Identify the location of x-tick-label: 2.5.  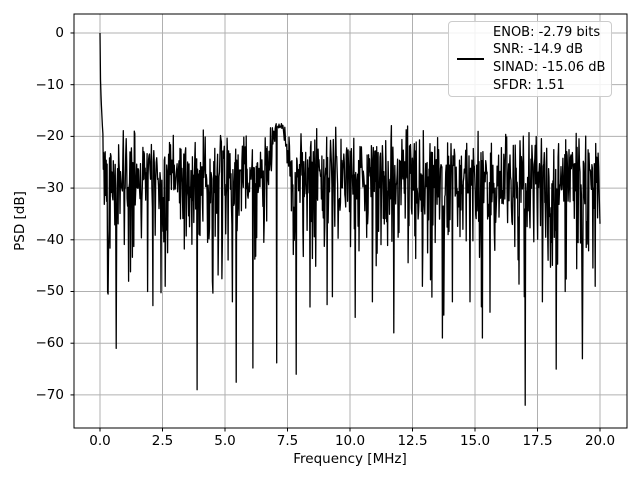
(162, 441).